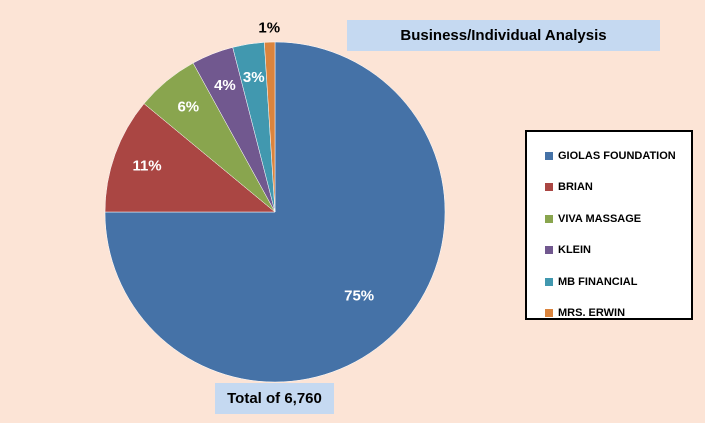  Describe the element at coordinates (188, 107) in the screenshot. I see `data-label: 6%` at that location.